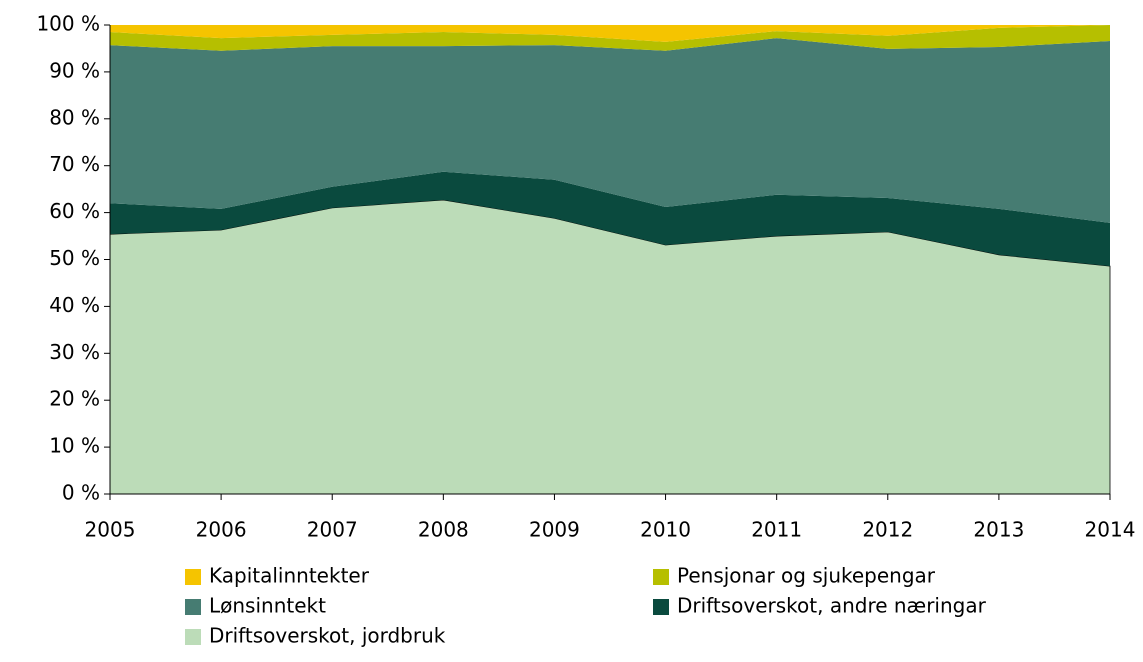 This screenshot has width=1143, height=662. I want to click on x-tick-label: 2012, so click(887, 530).